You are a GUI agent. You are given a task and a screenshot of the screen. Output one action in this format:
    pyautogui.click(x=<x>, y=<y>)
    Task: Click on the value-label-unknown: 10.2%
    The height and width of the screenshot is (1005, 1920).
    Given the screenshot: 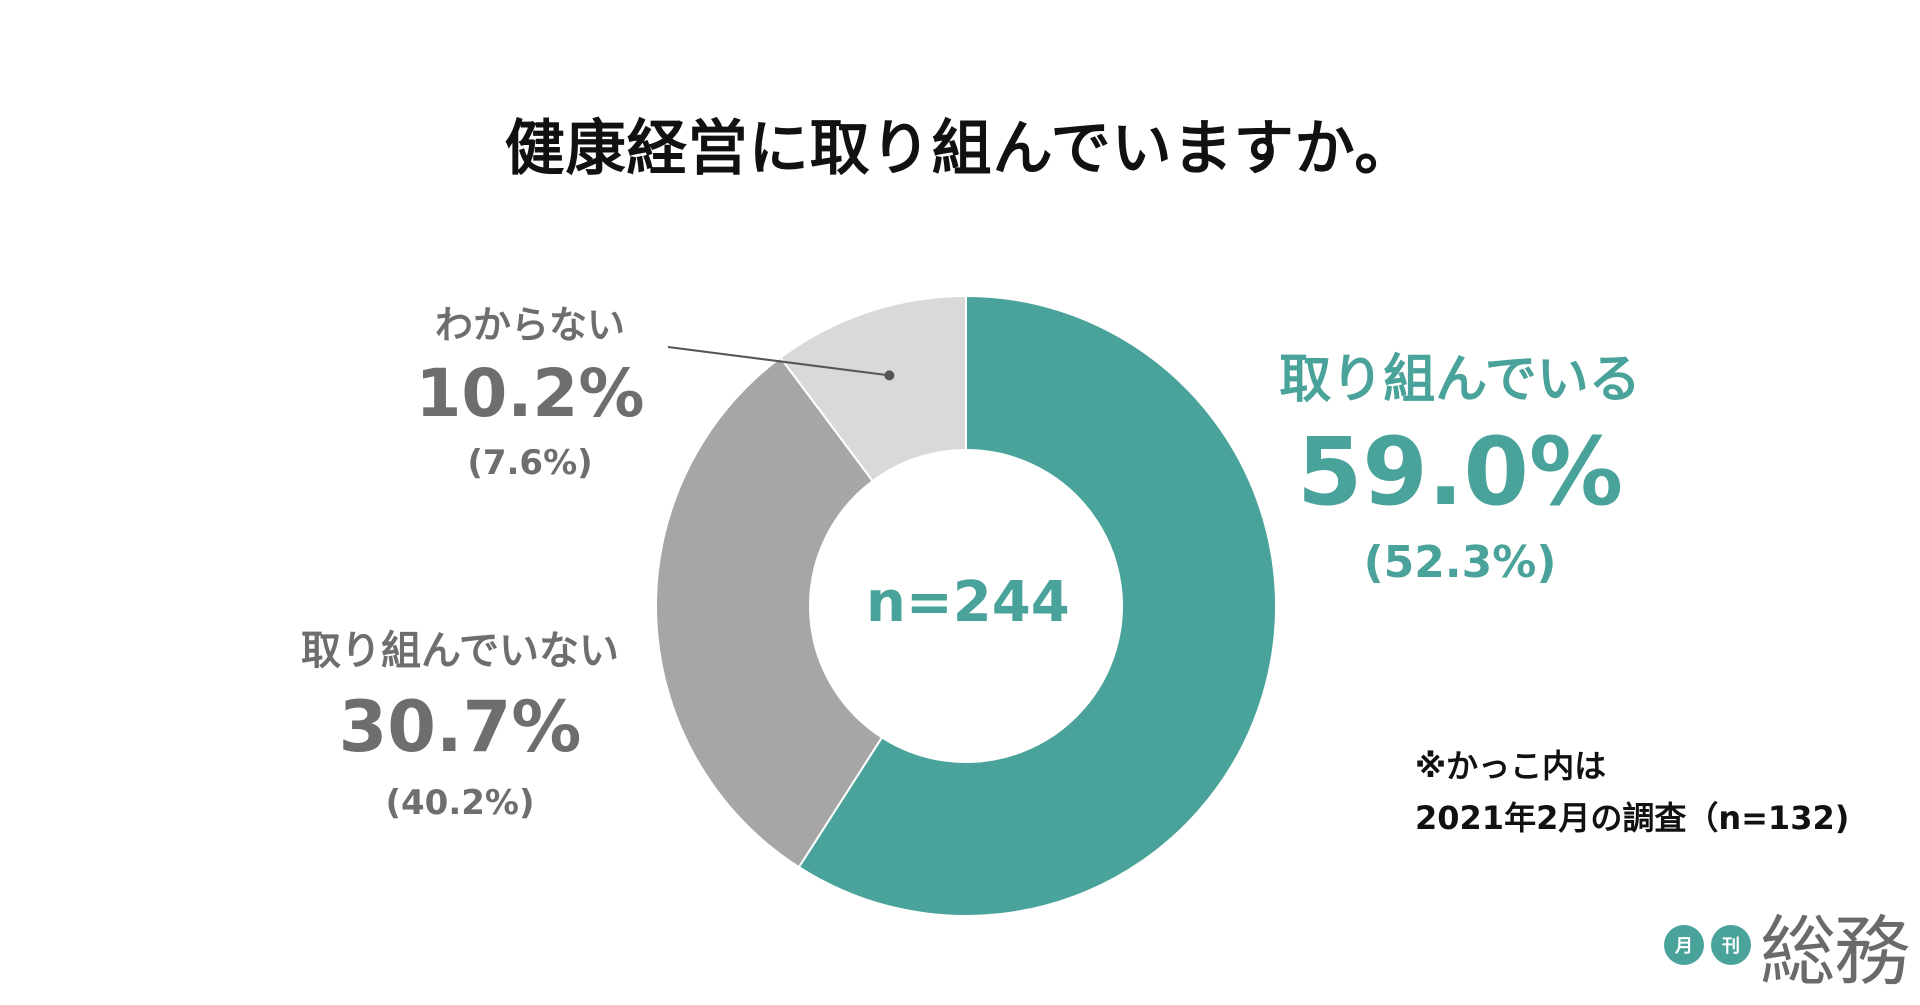 What is the action you would take?
    pyautogui.click(x=530, y=393)
    